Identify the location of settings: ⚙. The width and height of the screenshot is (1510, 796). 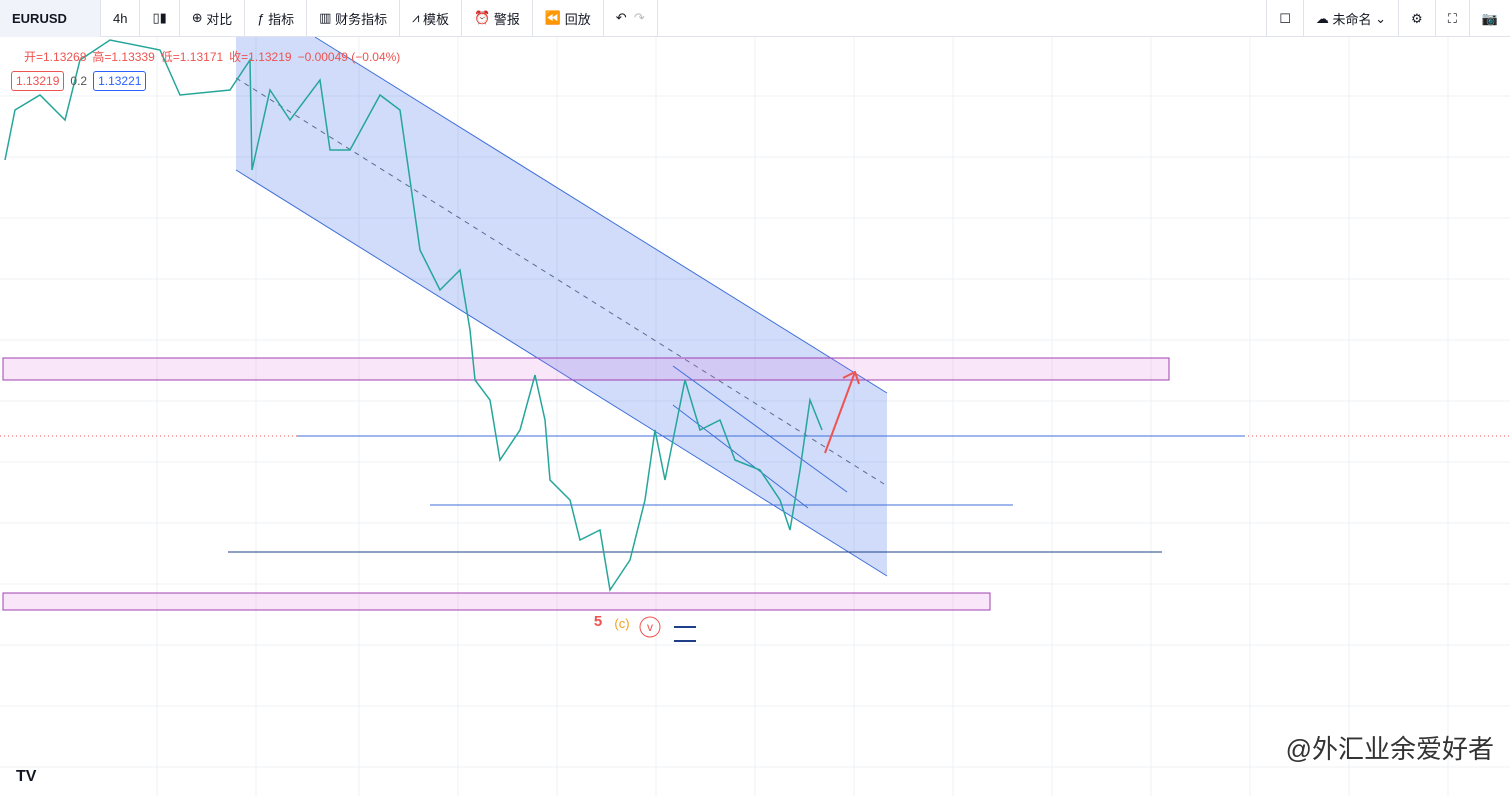
(1416, 18).